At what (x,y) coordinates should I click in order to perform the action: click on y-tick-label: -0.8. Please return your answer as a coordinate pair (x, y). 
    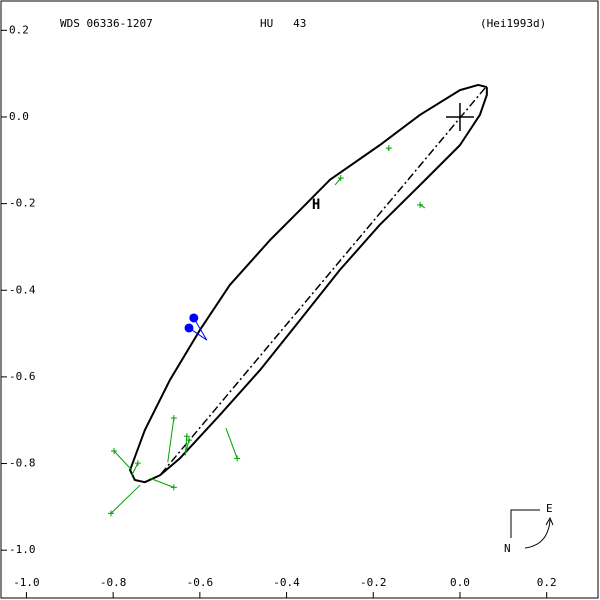
    Looking at the image, I should click on (22, 463).